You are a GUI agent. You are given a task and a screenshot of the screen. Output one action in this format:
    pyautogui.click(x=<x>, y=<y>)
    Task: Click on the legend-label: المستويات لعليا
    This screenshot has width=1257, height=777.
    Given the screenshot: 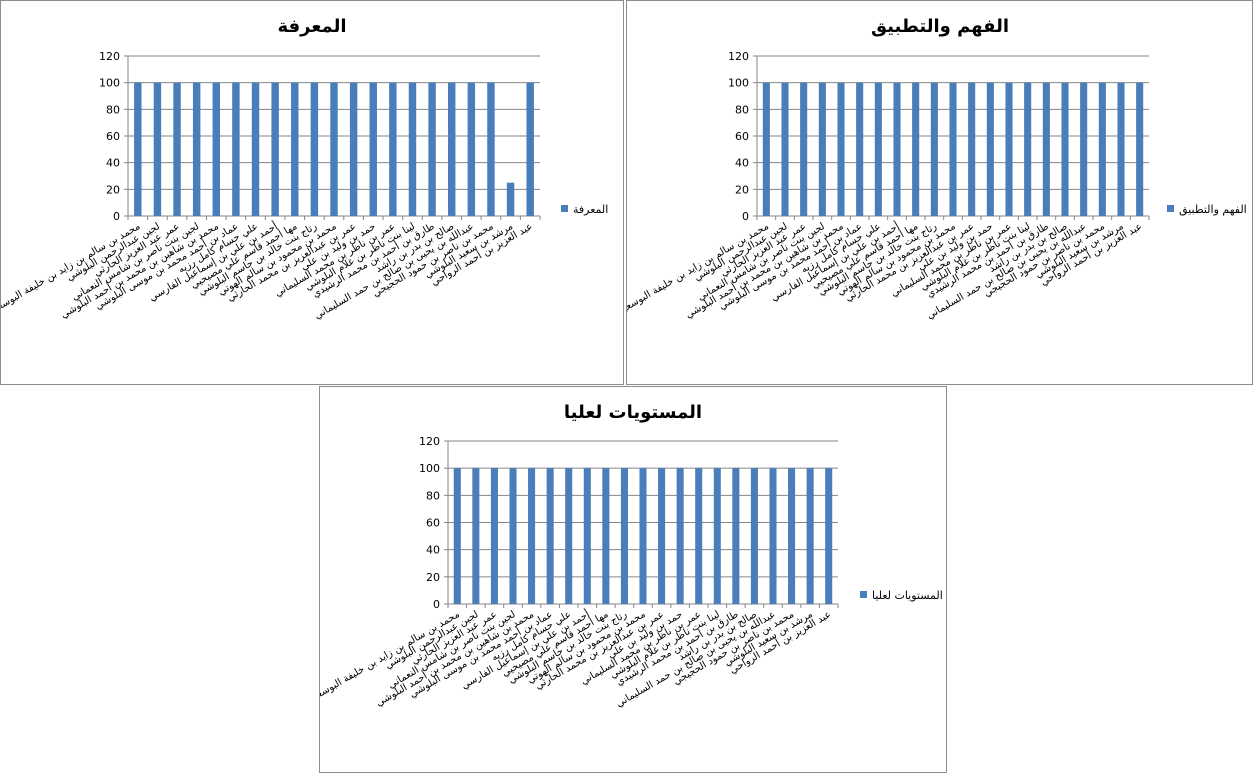 What is the action you would take?
    pyautogui.click(x=907, y=595)
    